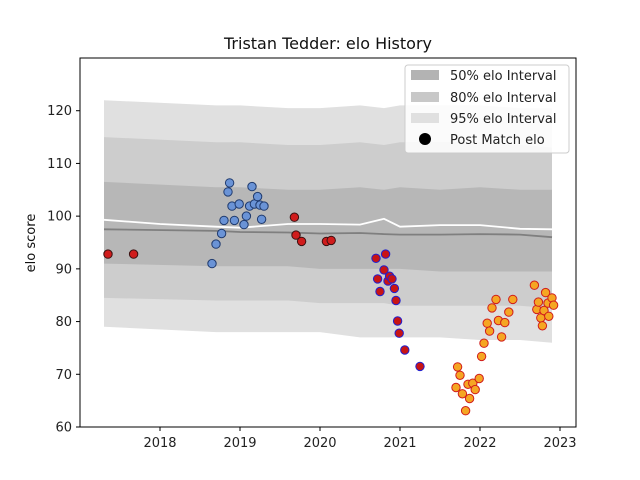 The image size is (640, 480). What do you see at coordinates (327, 43) in the screenshot?
I see `chart-title: Tristan Tedder: elo History` at bounding box center [327, 43].